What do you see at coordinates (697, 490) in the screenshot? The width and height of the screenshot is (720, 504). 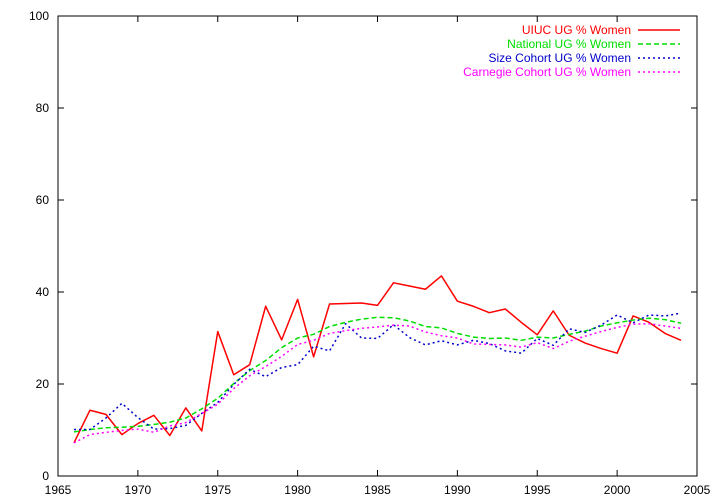 I see `x-tick-label: 2005` at bounding box center [697, 490].